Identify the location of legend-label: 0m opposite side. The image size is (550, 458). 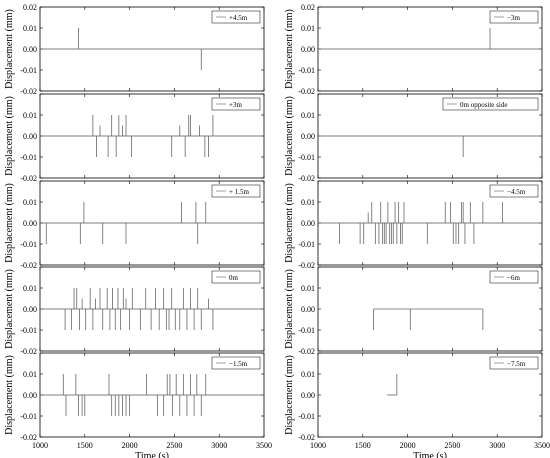
(483, 105).